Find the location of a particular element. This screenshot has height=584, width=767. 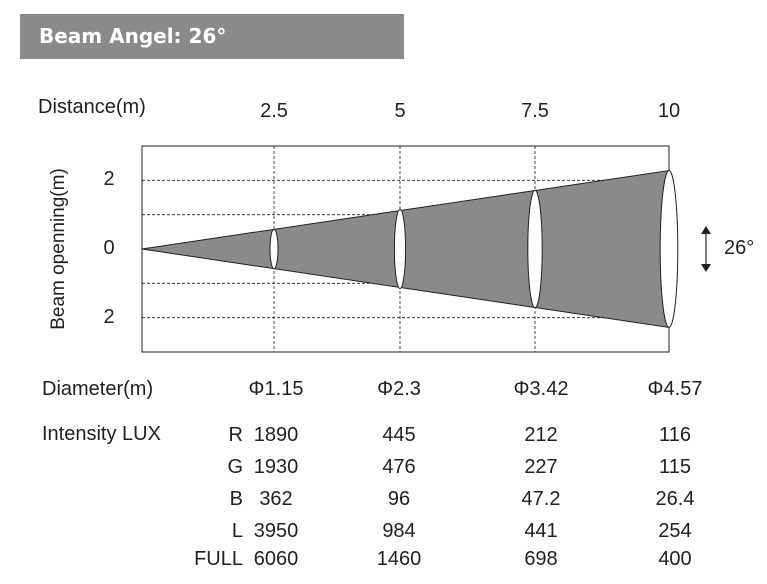

beam-angle-label: 26° is located at coordinates (739, 248).